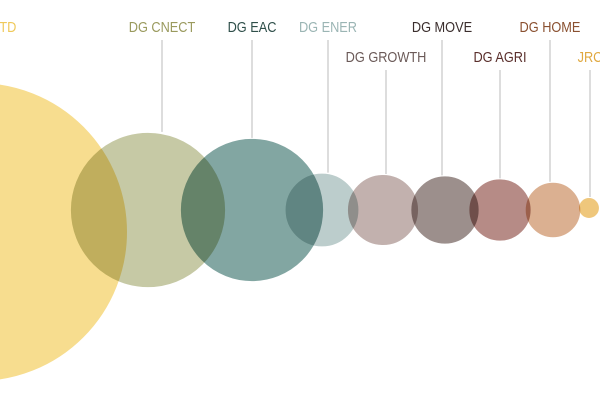  I want to click on bubble-label: DG GROWTH, so click(386, 56).